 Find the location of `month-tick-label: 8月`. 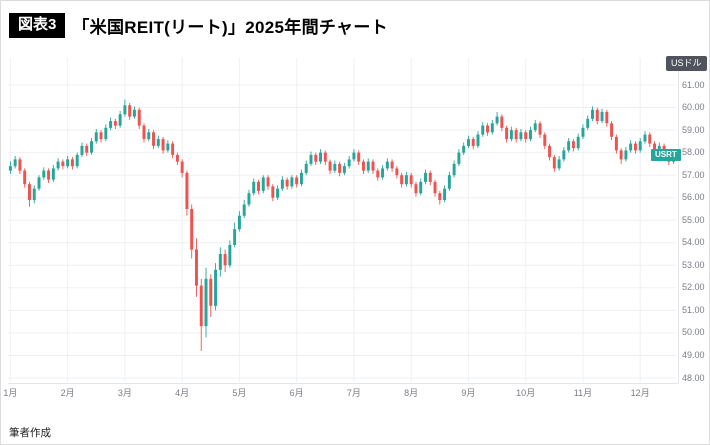

month-tick-label: 8月 is located at coordinates (411, 393).